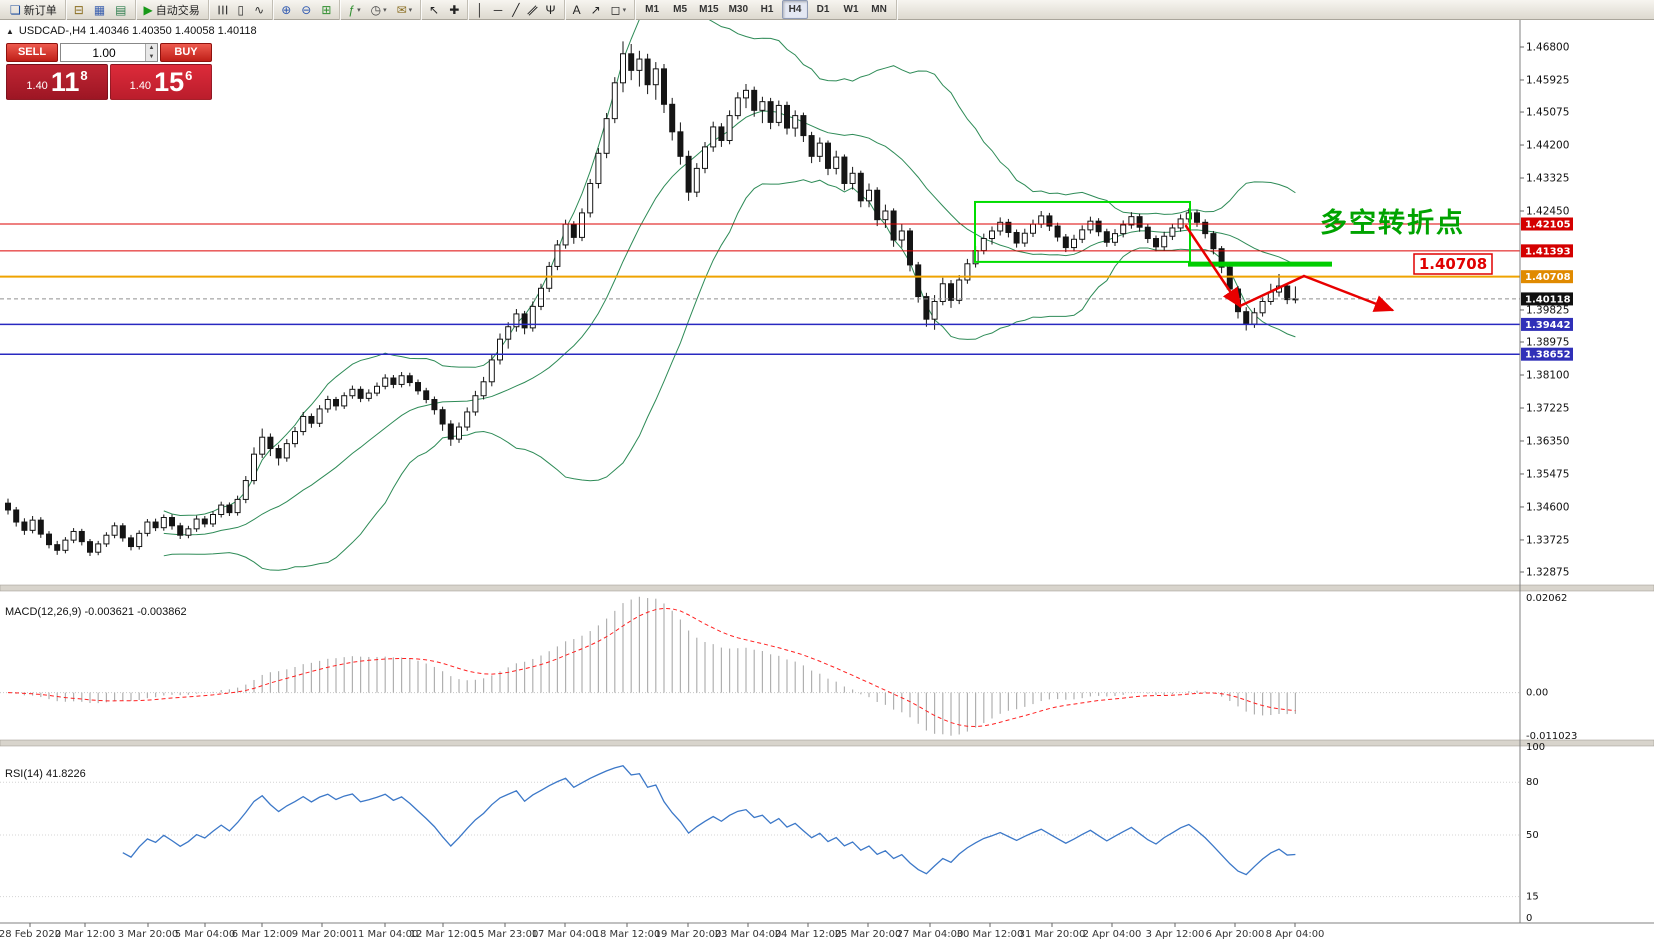  What do you see at coordinates (652, 9) in the screenshot?
I see `timeframe-m1-button: M1` at bounding box center [652, 9].